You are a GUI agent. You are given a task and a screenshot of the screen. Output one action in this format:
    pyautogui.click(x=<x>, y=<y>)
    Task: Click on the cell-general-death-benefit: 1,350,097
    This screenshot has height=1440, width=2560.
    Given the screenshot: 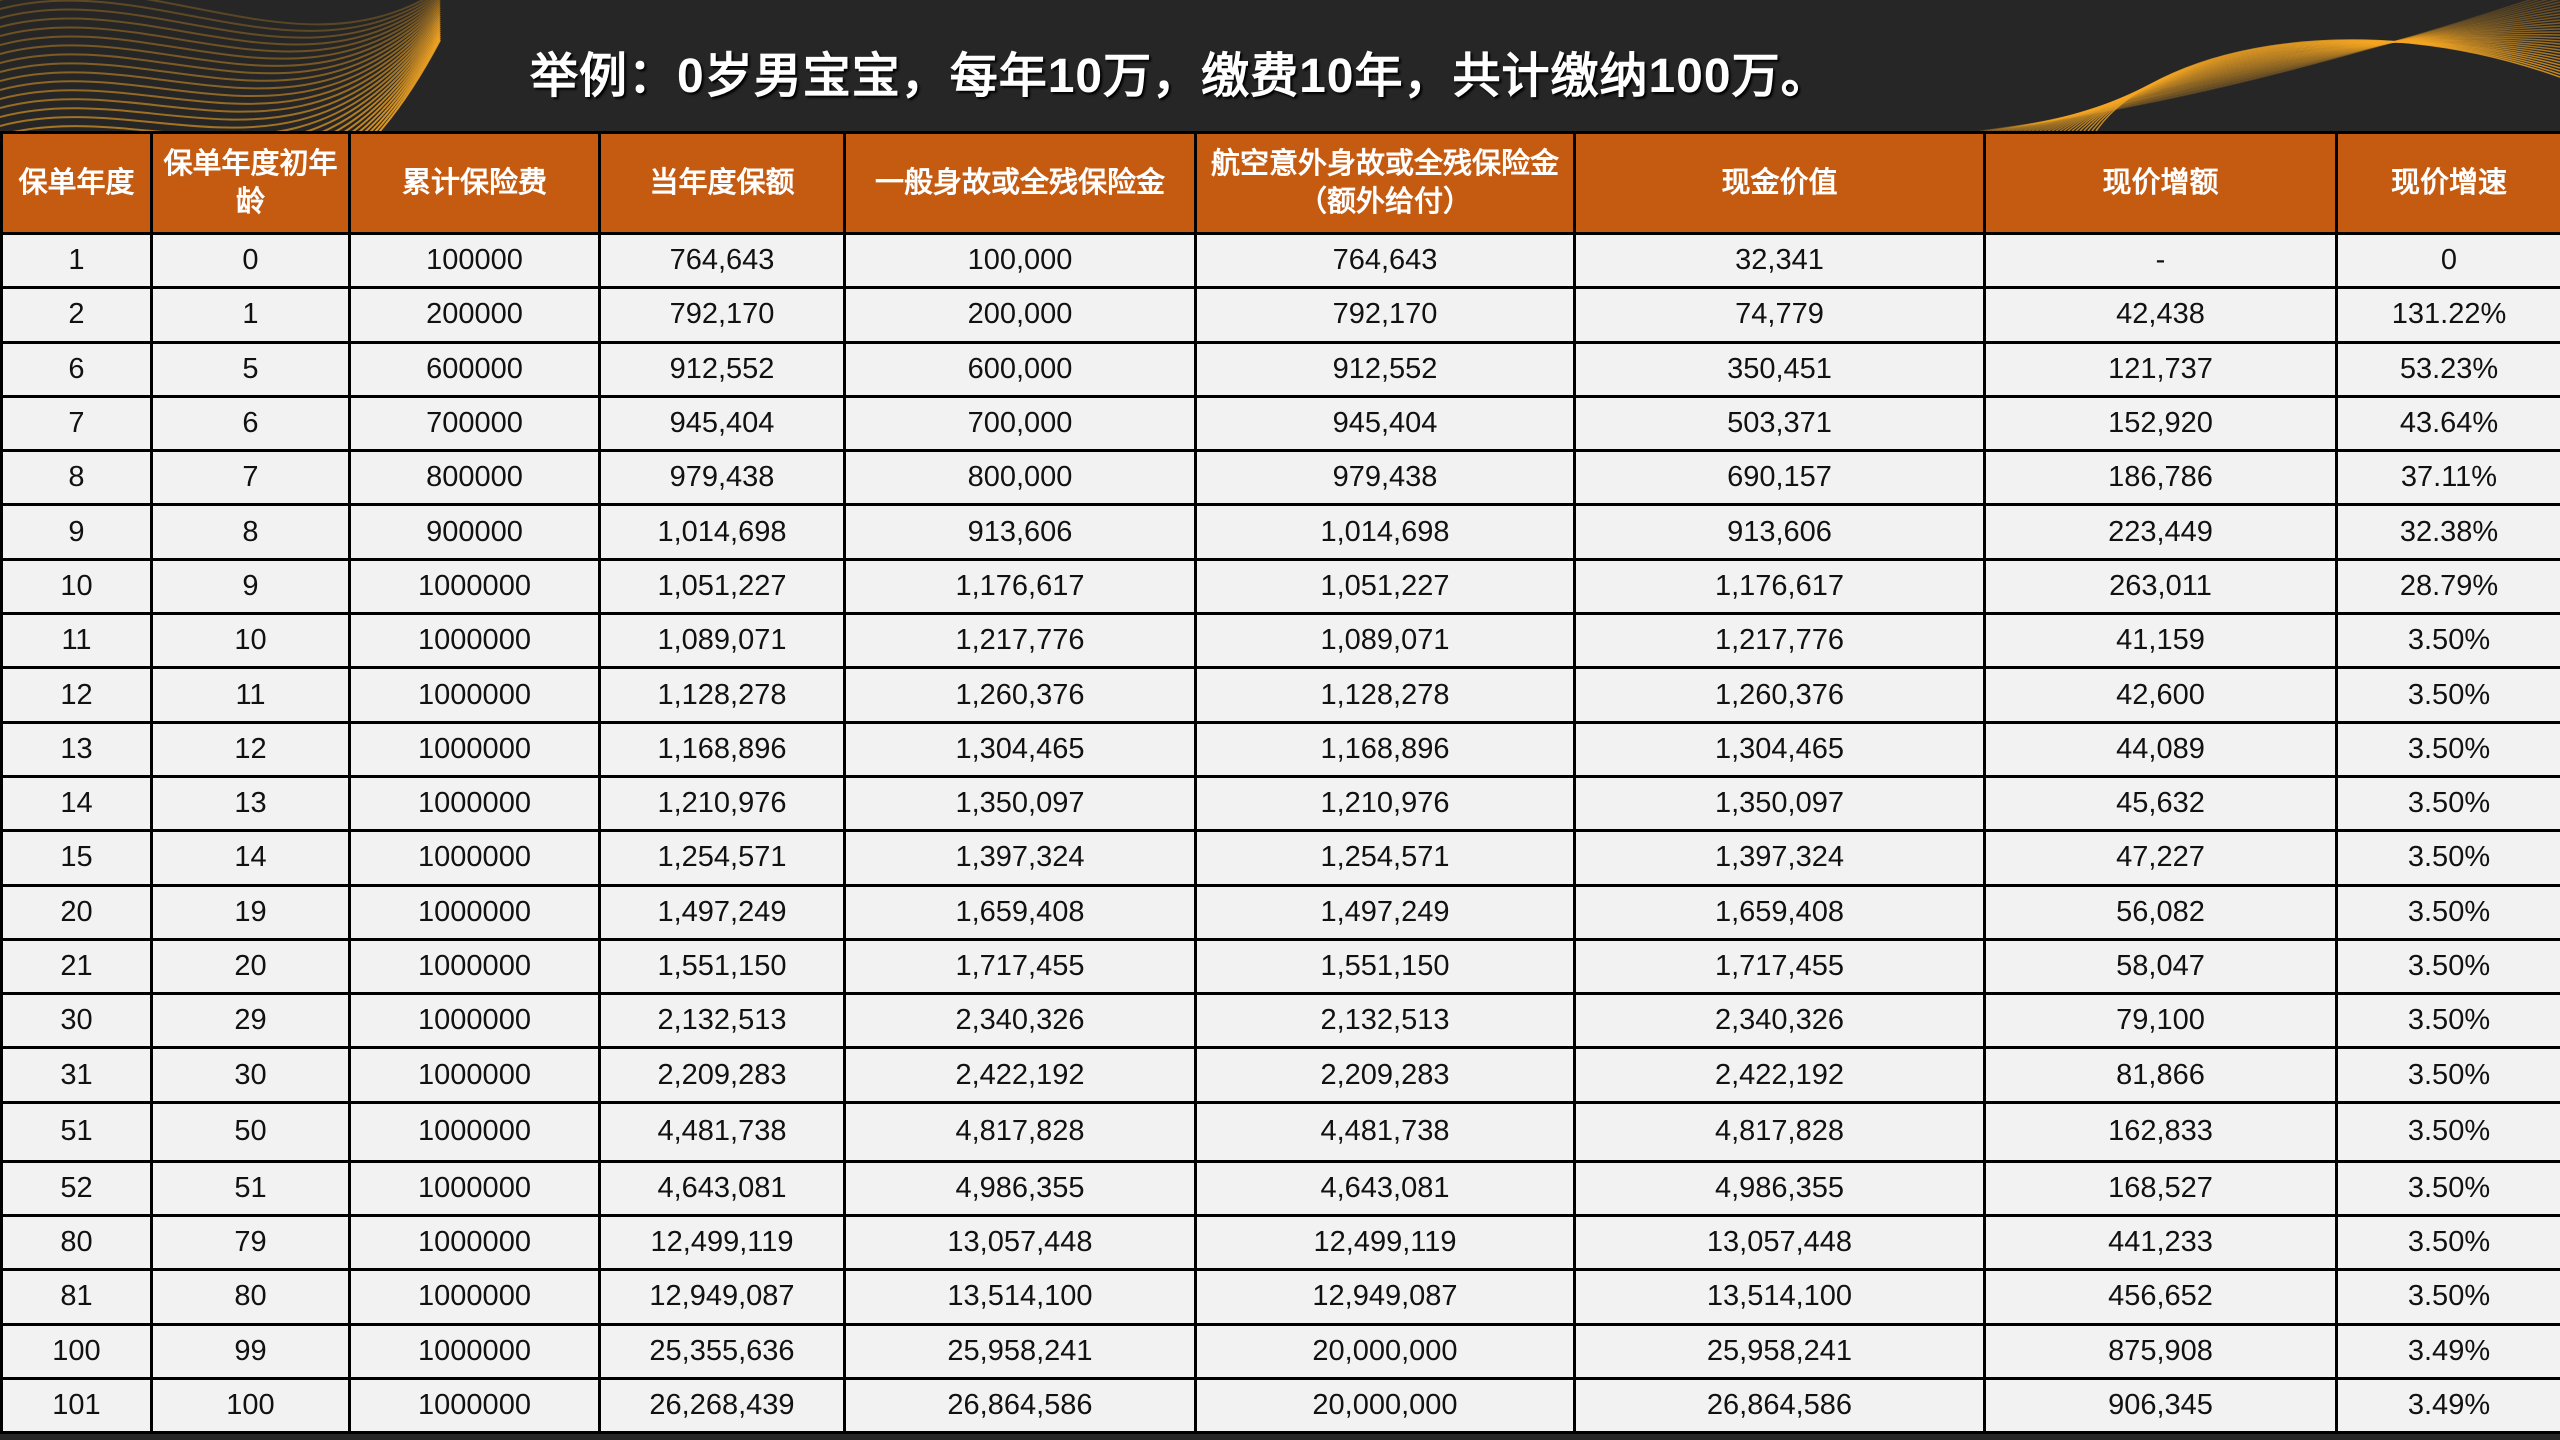 What is the action you would take?
    pyautogui.click(x=1020, y=803)
    